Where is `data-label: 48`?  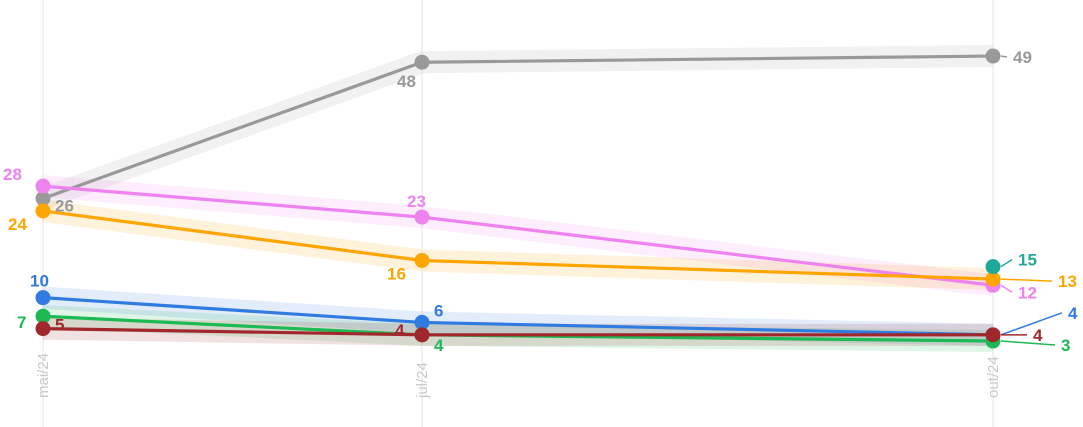
data-label: 48 is located at coordinates (406, 81).